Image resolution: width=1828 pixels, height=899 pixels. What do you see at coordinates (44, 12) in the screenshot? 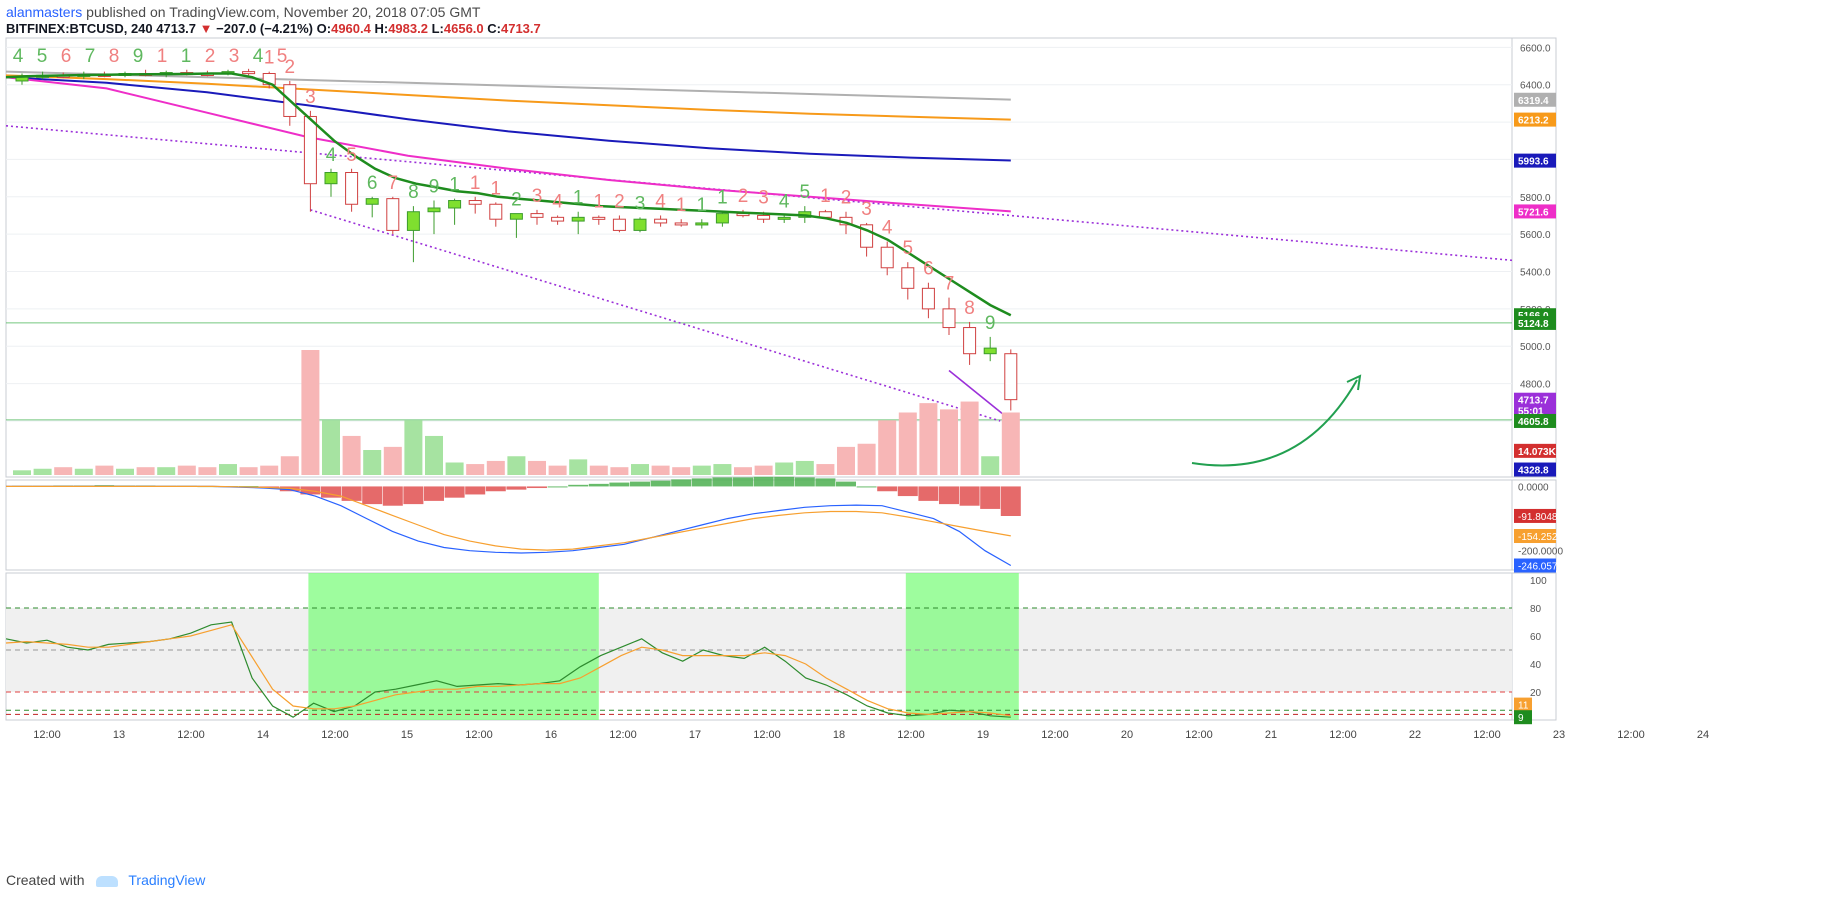
I see `author-link: alanmasters` at bounding box center [44, 12].